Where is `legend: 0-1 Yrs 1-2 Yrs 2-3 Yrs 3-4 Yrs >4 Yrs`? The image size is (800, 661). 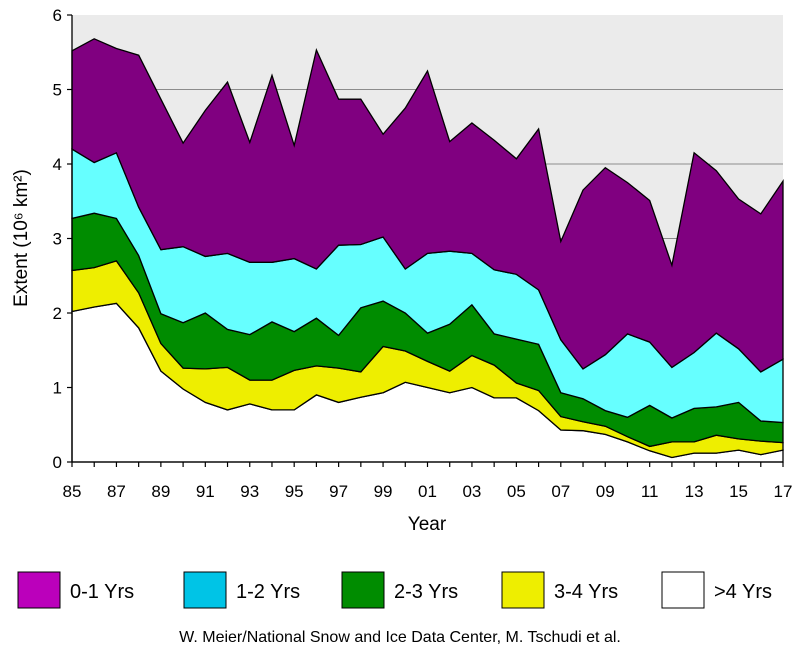 legend: 0-1 Yrs 1-2 Yrs 2-3 Yrs 3-4 Yrs >4 Yrs is located at coordinates (394, 590).